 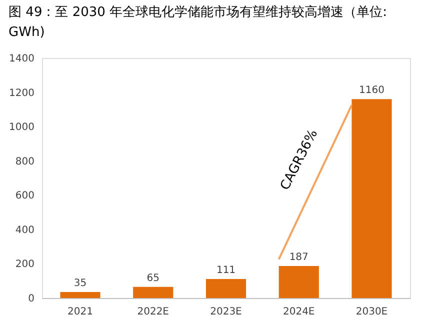 What do you see at coordinates (21, 93) in the screenshot?
I see `y-tick-label: 1200` at bounding box center [21, 93].